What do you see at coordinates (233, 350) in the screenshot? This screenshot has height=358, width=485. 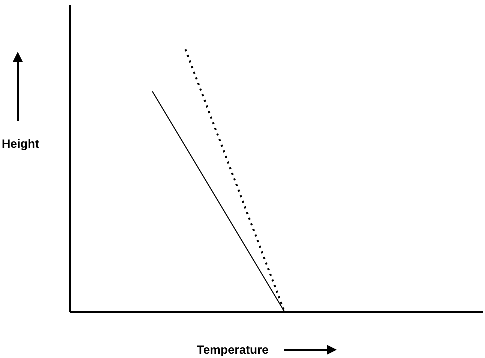 I see `x-axis-title: Temperature` at bounding box center [233, 350].